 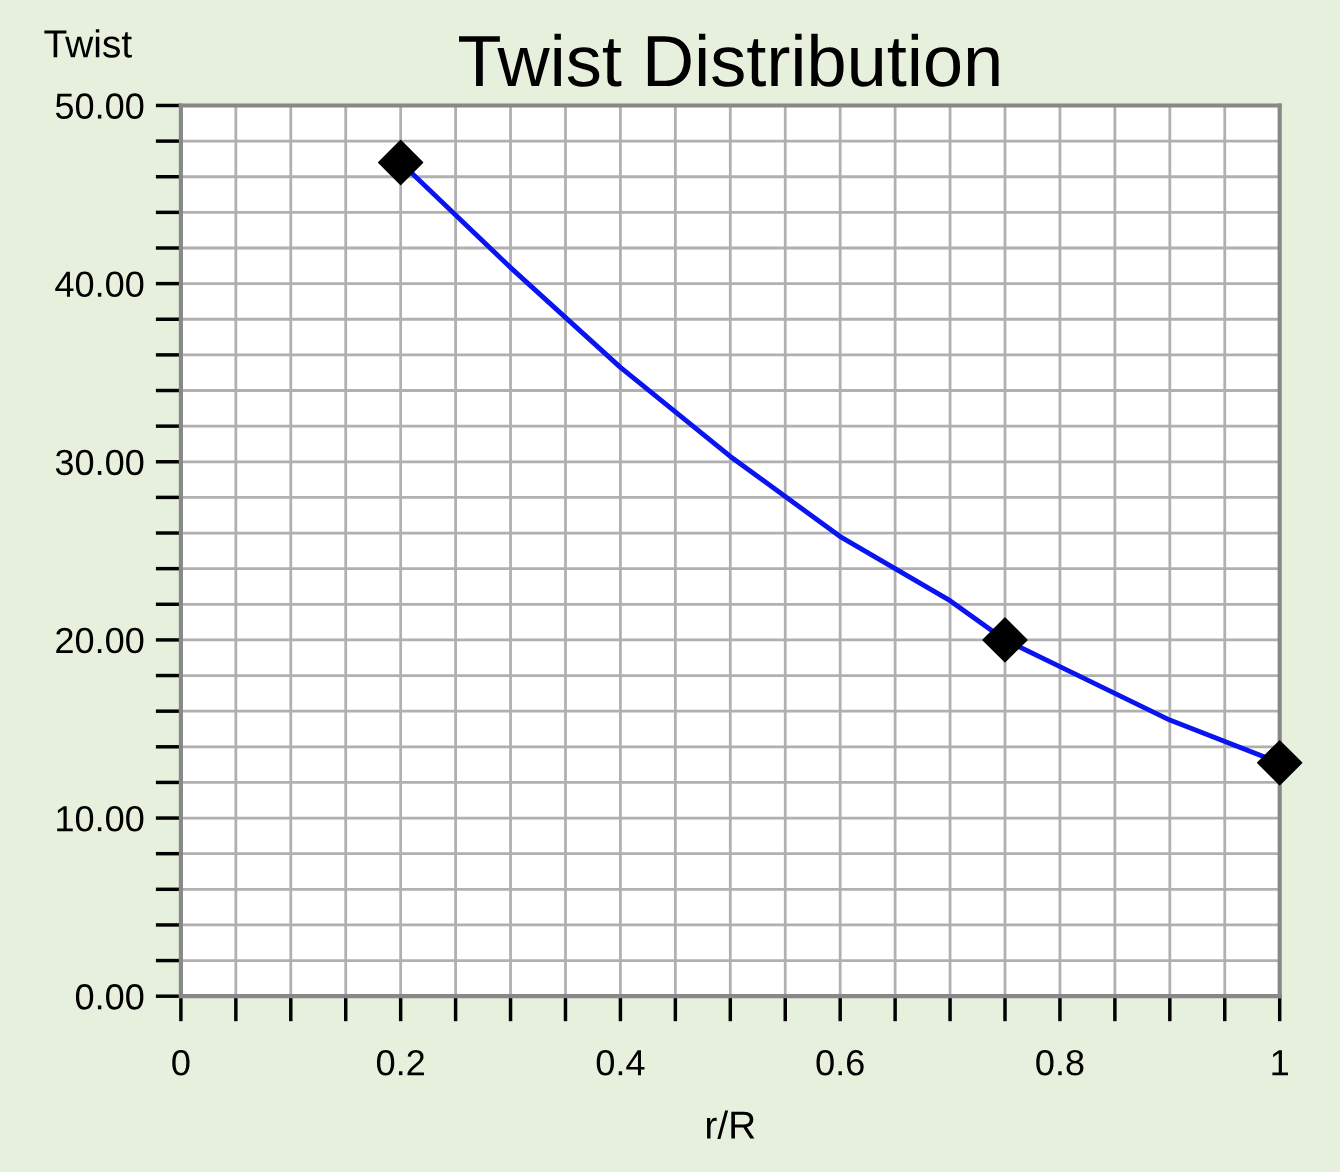 What do you see at coordinates (729, 60) in the screenshot?
I see `chart-title: Twist Distribution` at bounding box center [729, 60].